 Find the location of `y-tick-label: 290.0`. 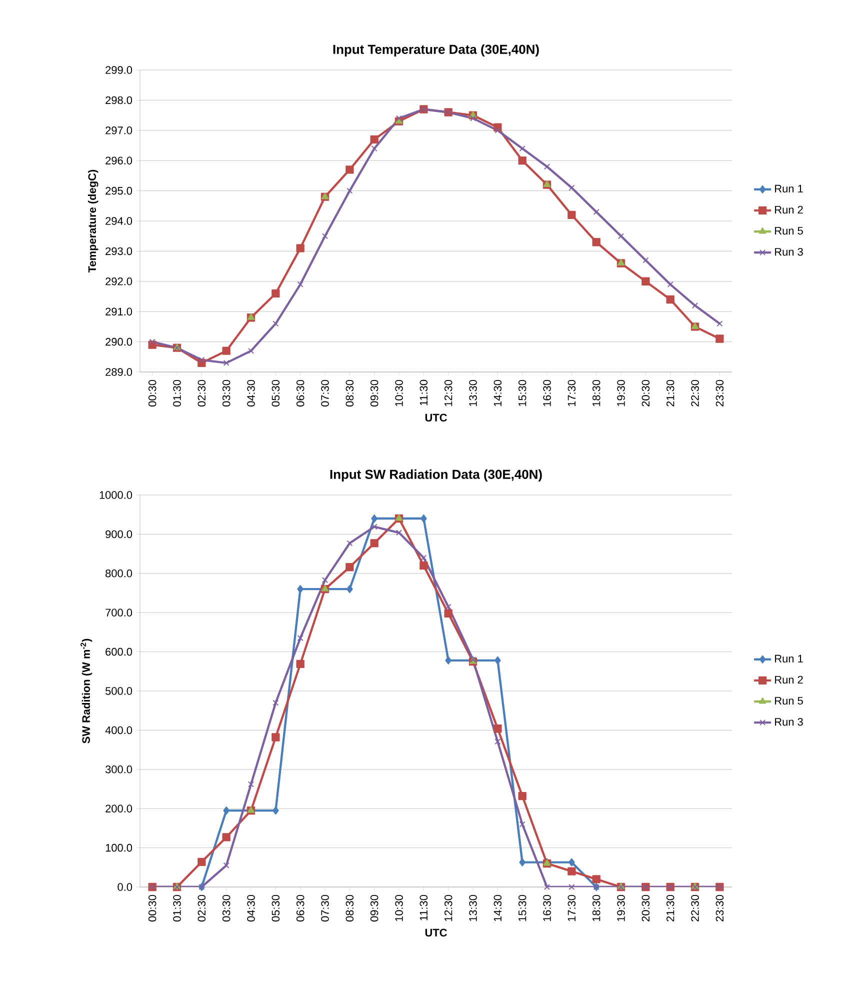

y-tick-label: 290.0 is located at coordinates (119, 342).